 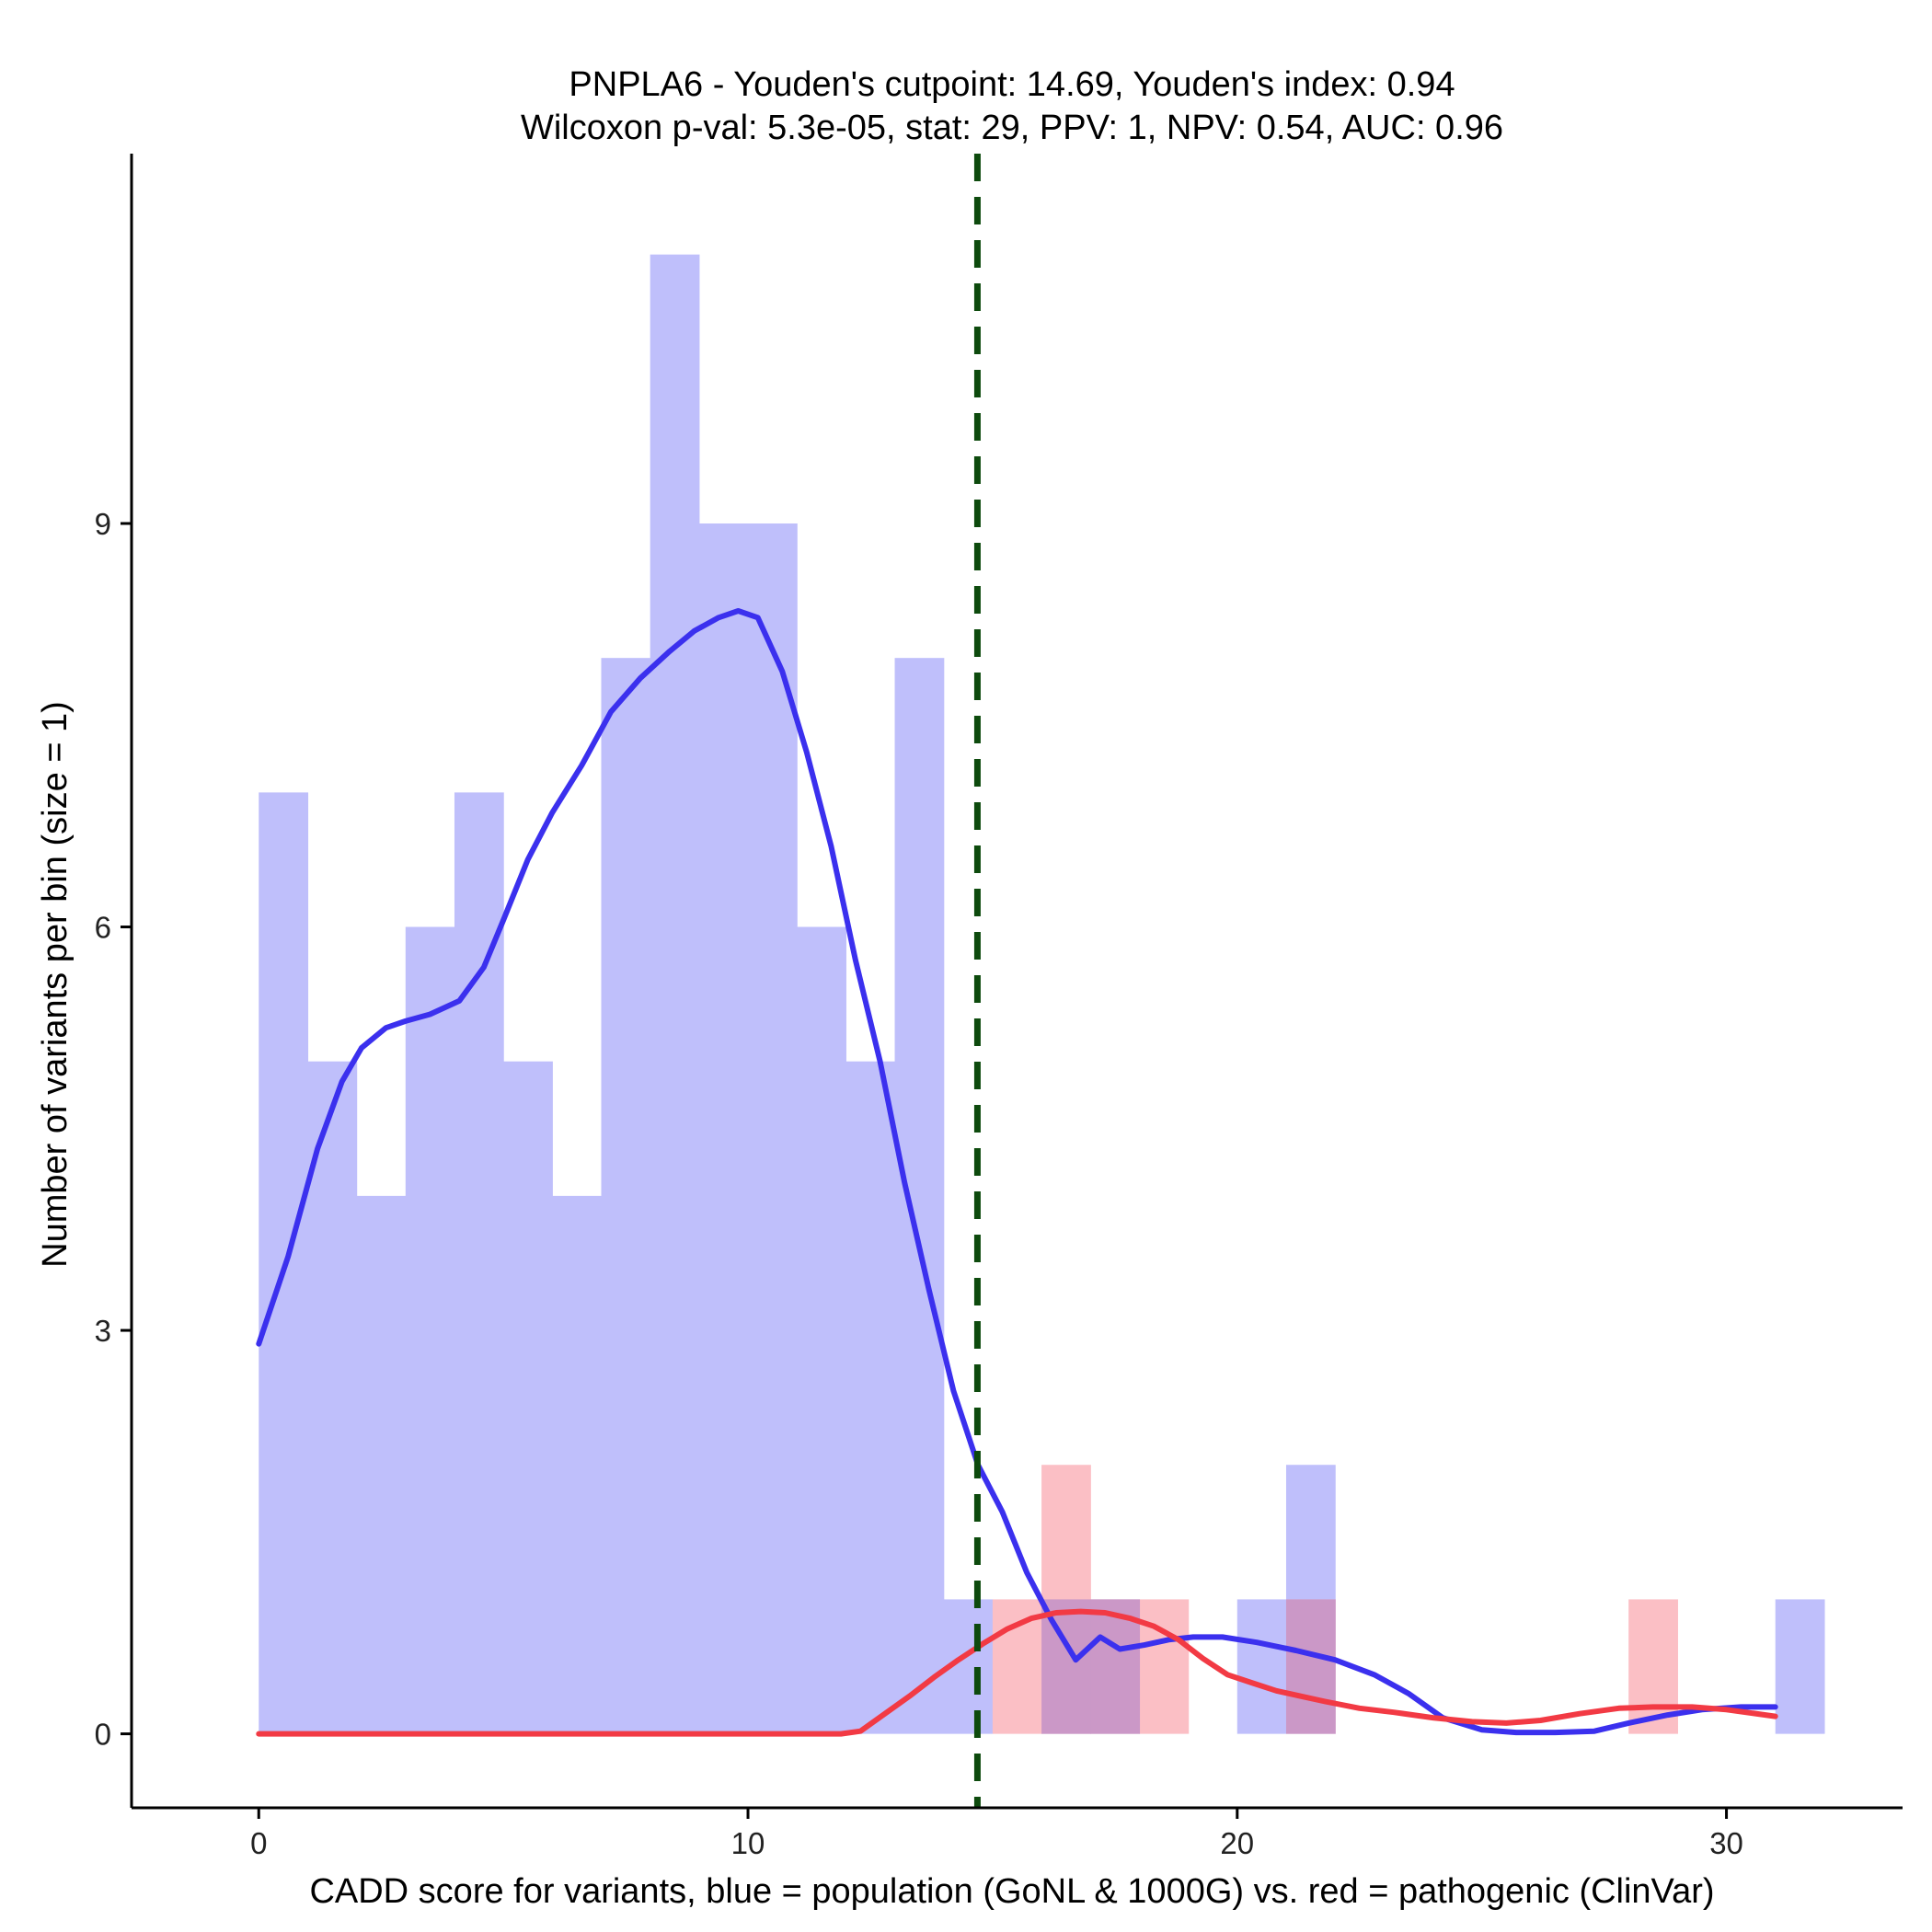 I want to click on y-tick-label: 0, so click(x=103, y=1735).